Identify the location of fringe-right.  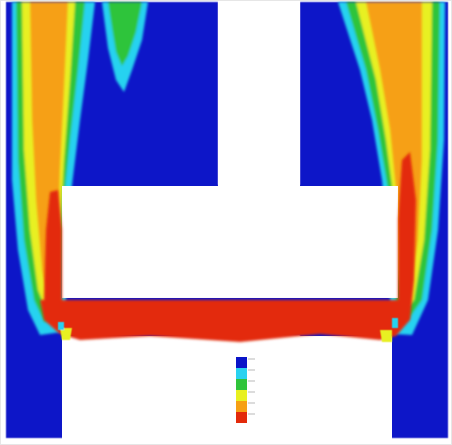
(386, 336).